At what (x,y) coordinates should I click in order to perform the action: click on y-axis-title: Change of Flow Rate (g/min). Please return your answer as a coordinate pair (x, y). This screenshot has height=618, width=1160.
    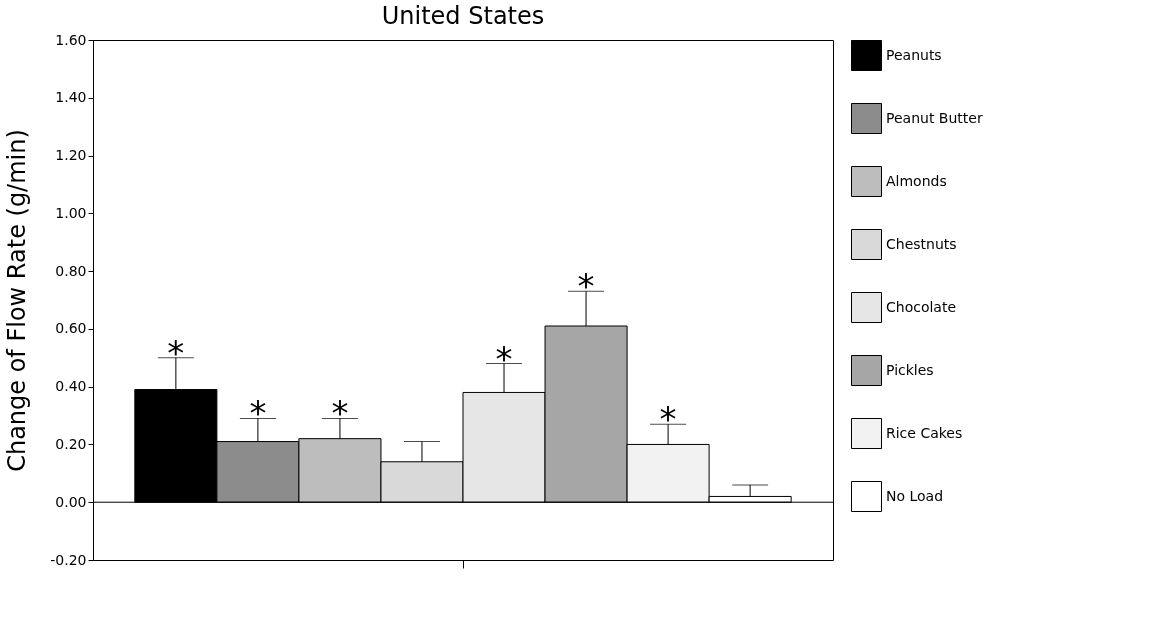
    Looking at the image, I should click on (17, 300).